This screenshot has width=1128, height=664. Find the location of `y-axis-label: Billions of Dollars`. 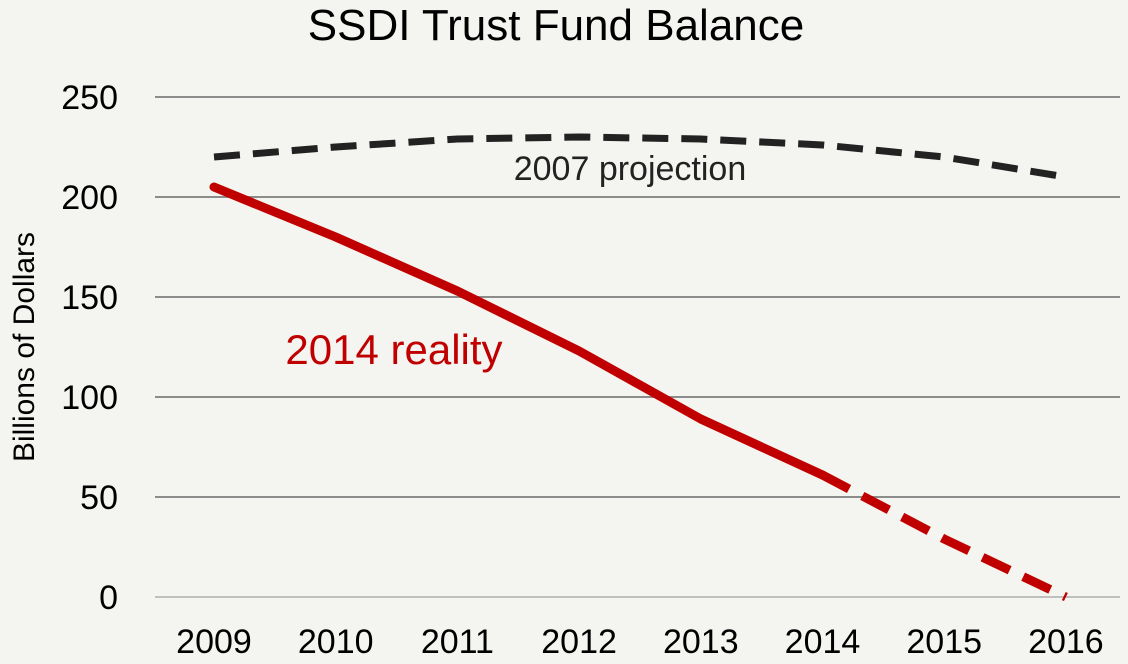

y-axis-label: Billions of Dollars is located at coordinates (24, 347).